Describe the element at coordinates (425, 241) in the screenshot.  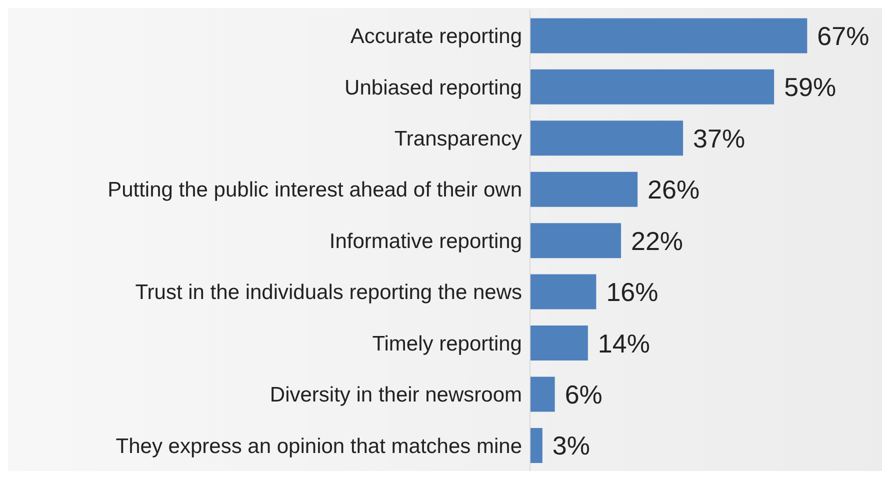
I see `y-tick-label: Informative reporting` at that location.